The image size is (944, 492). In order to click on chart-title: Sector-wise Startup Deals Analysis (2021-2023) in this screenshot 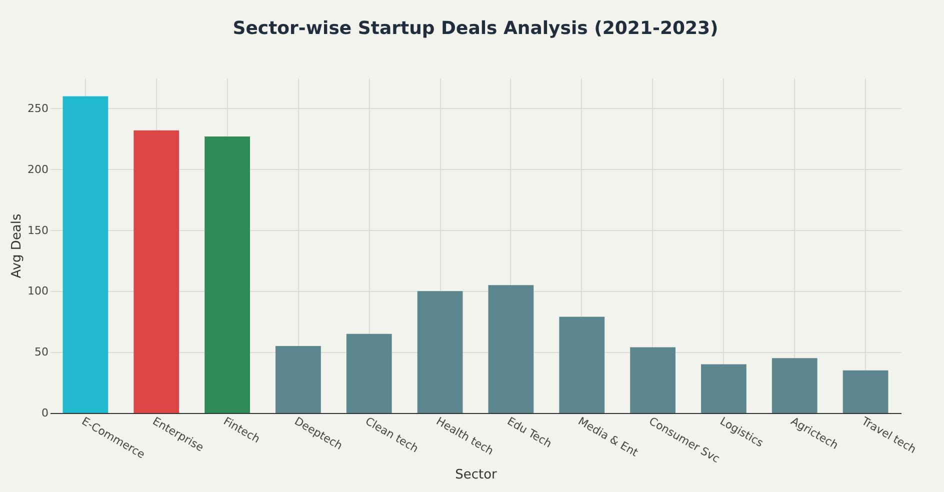, I will do `click(475, 28)`.